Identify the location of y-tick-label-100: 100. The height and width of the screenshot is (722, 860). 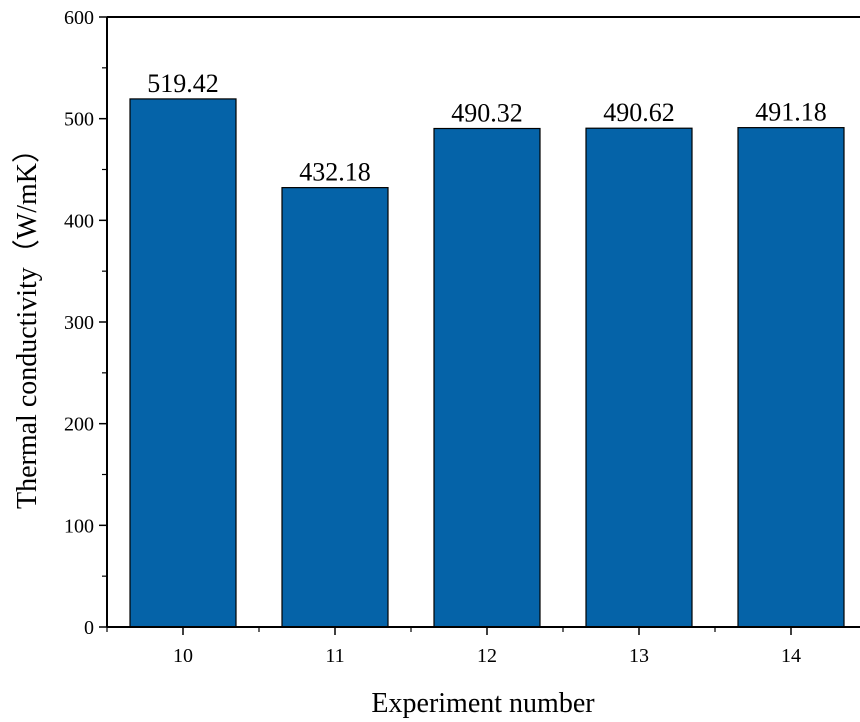
(79, 526).